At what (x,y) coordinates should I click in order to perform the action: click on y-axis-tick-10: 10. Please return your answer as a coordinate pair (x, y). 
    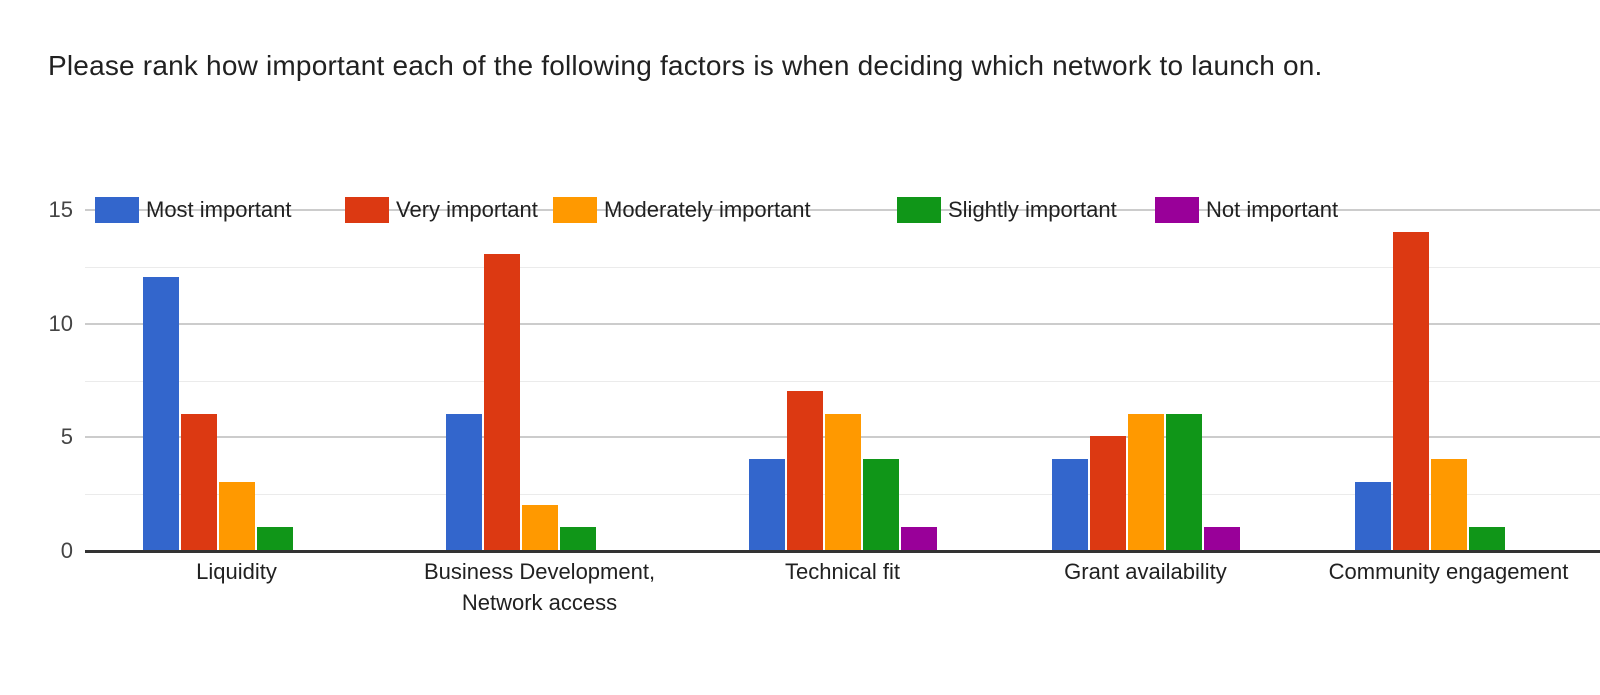
    Looking at the image, I should click on (60, 323).